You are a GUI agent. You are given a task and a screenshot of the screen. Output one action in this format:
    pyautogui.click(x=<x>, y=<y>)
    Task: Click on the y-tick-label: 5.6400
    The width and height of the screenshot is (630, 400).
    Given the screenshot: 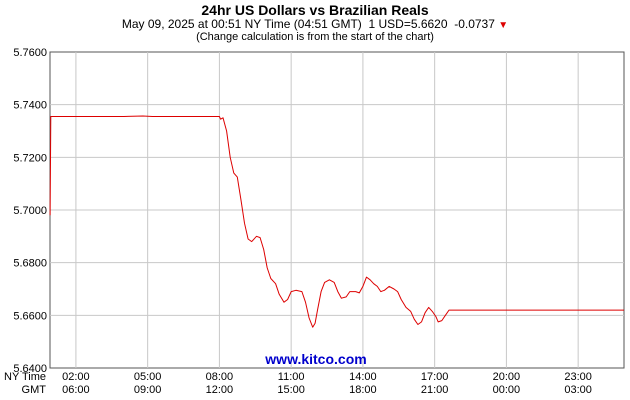 What is the action you would take?
    pyautogui.click(x=30, y=369)
    